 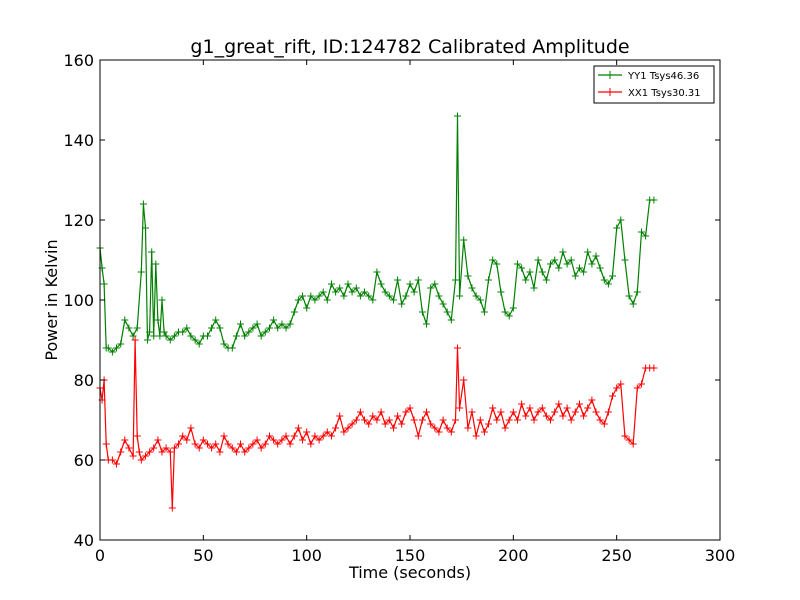 I want to click on x-tick-label: 200, so click(x=513, y=555).